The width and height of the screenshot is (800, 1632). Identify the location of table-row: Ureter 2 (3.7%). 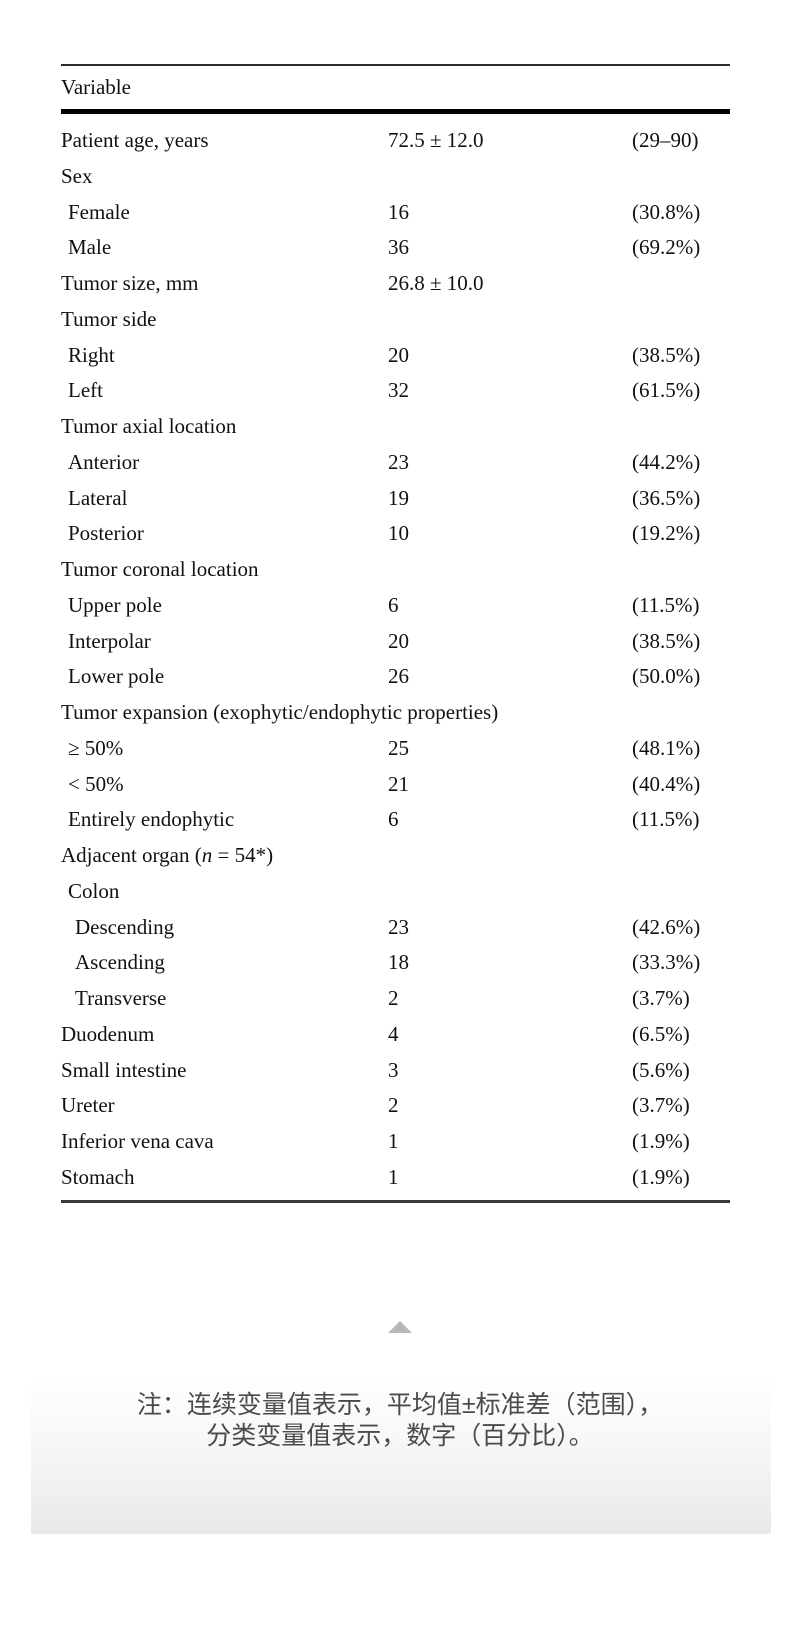
(395, 1106).